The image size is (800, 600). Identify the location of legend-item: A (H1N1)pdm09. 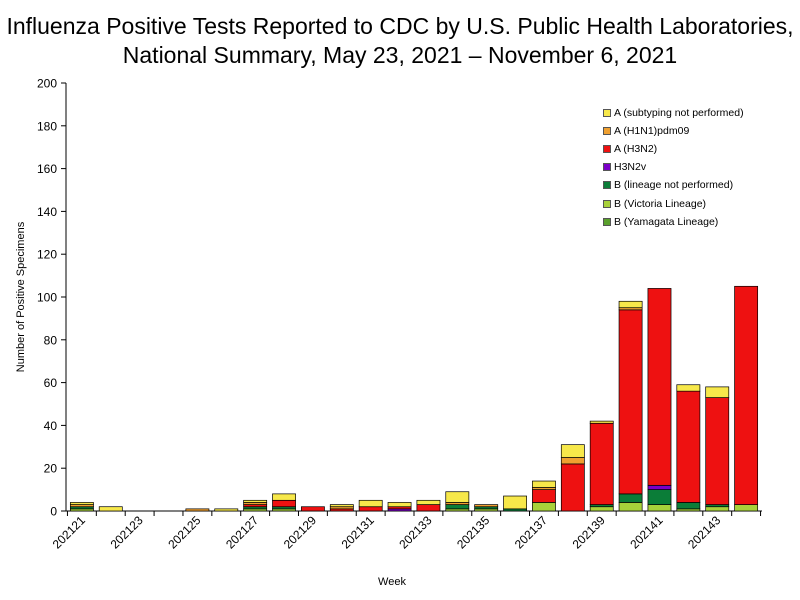
(698, 131).